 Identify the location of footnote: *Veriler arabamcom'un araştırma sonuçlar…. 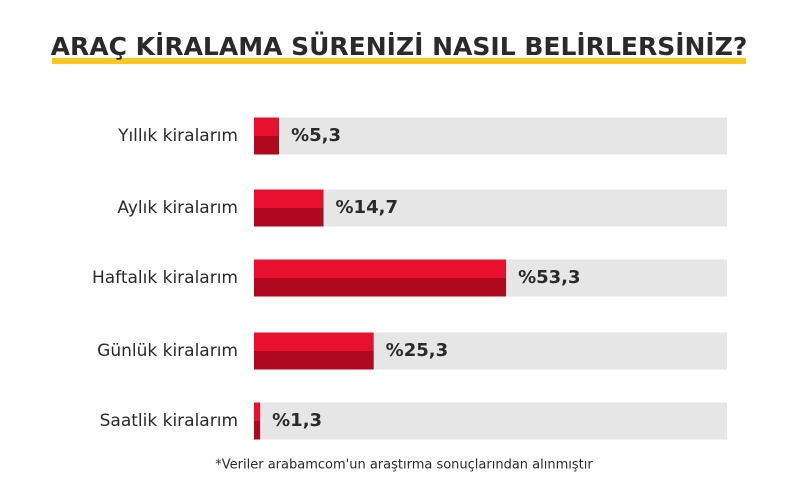
(404, 465).